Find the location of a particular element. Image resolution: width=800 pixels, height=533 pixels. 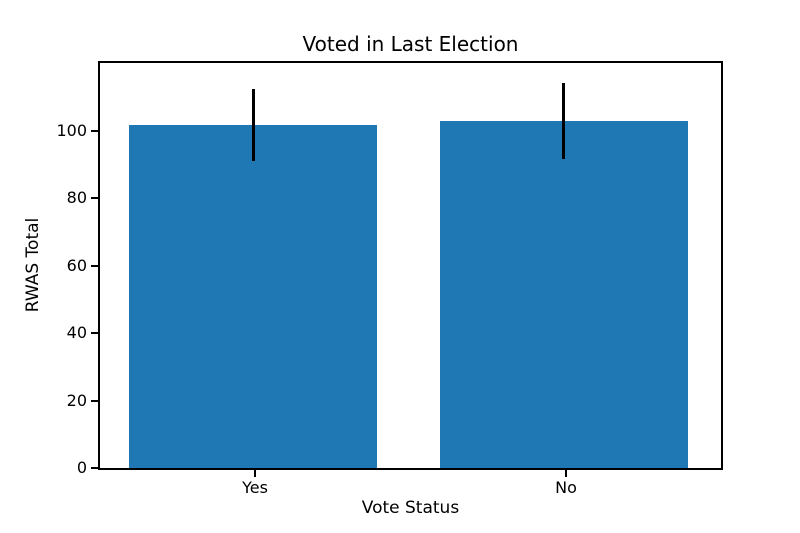

x-axis-label: Vote Status is located at coordinates (410, 508).